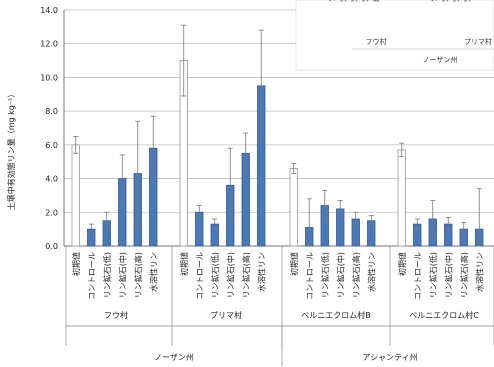  I want to click on legend-group-label: フウ村, so click(376, 41).